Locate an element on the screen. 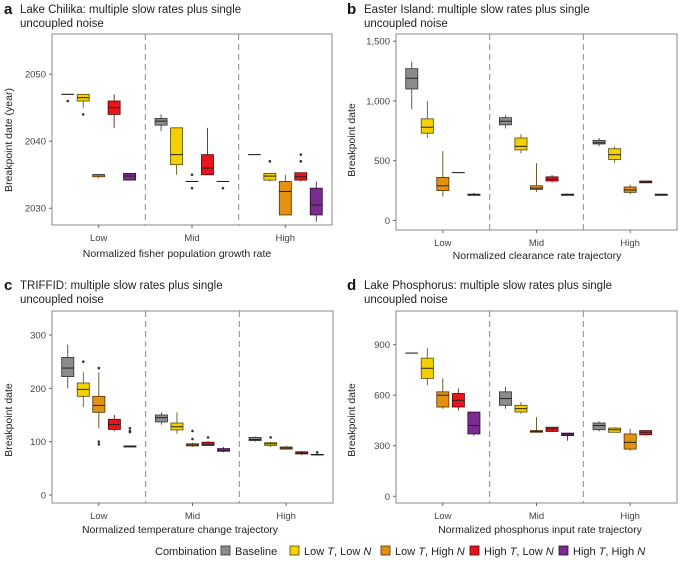 The width and height of the screenshot is (685, 561). y-tick-label: 500 is located at coordinates (382, 161).